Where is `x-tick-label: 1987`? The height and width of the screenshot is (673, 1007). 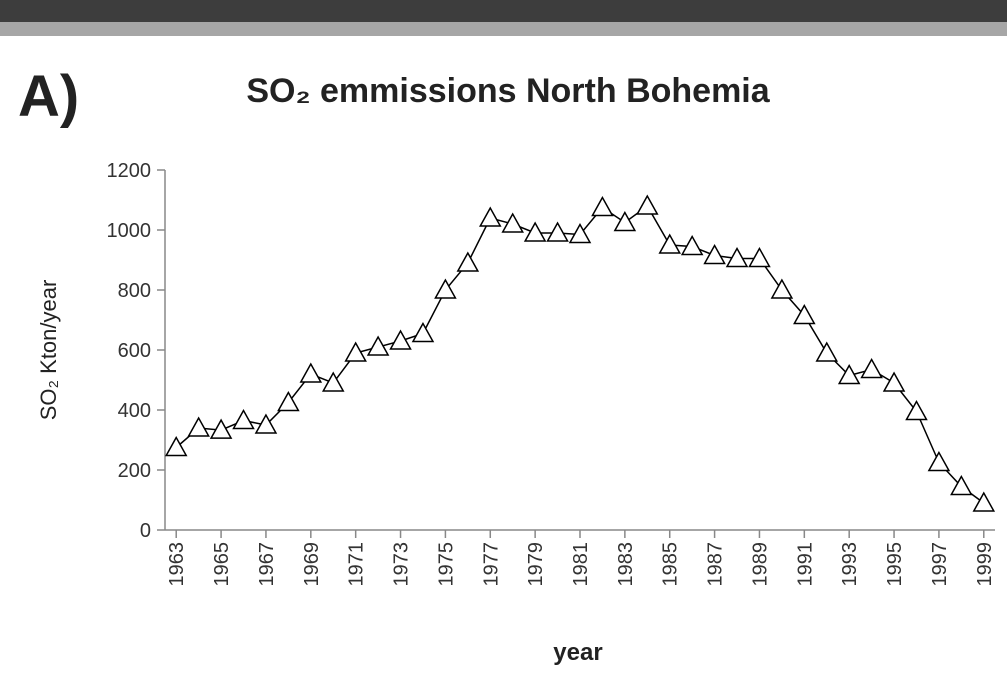 x-tick-label: 1987 is located at coordinates (716, 564).